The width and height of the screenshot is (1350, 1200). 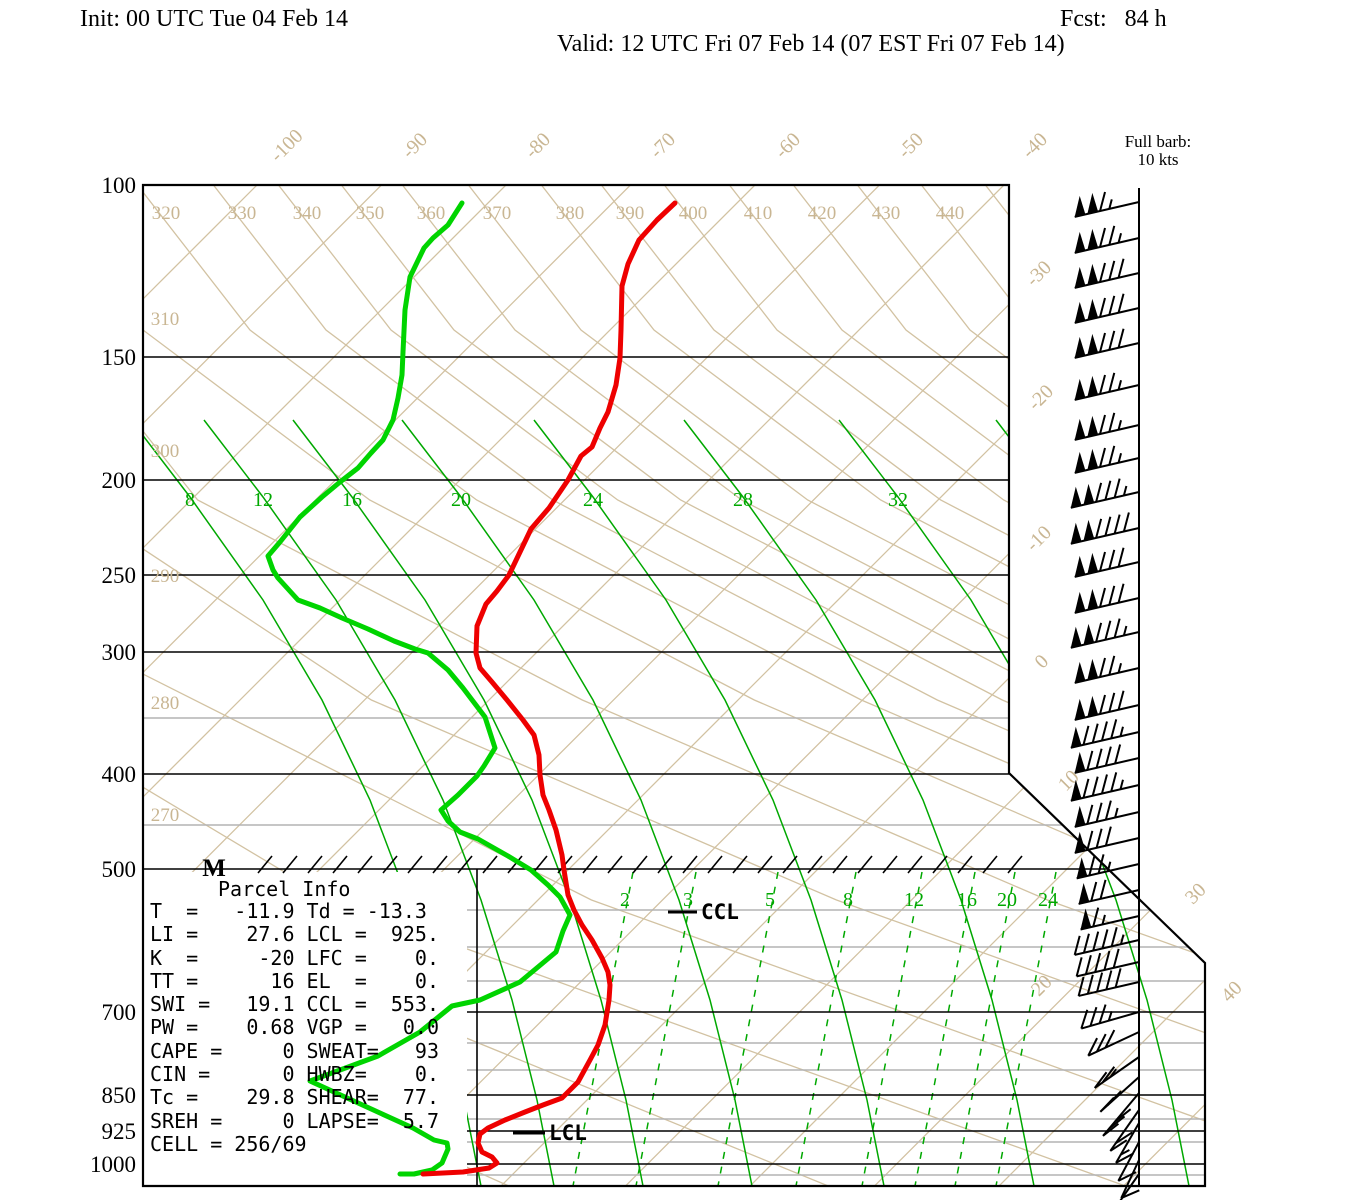 I want to click on pressure-tick-label: 850, so click(x=119, y=1095).